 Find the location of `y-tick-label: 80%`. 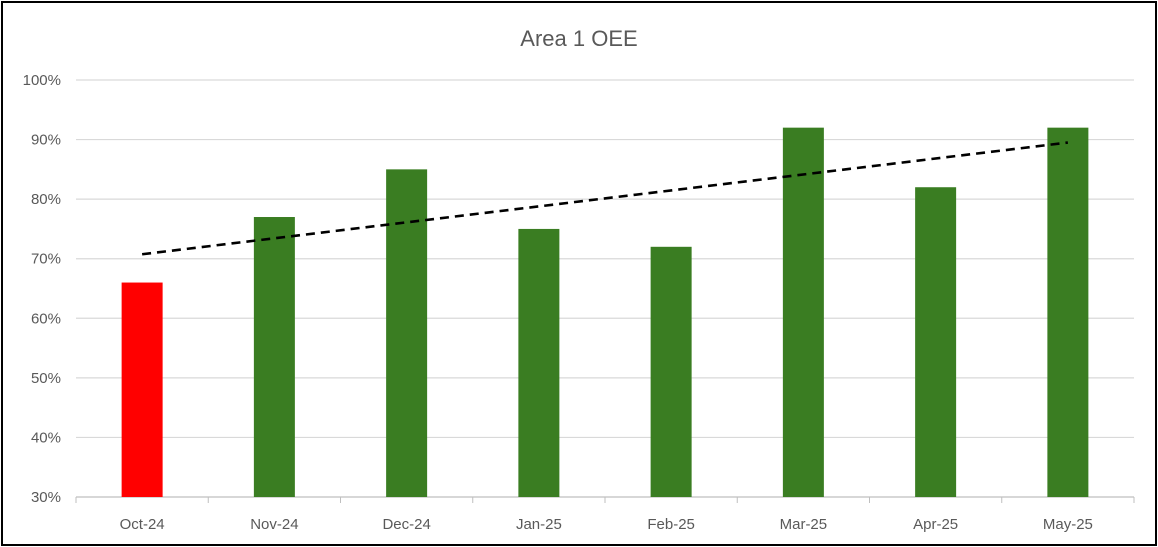

y-tick-label: 80% is located at coordinates (46, 199).